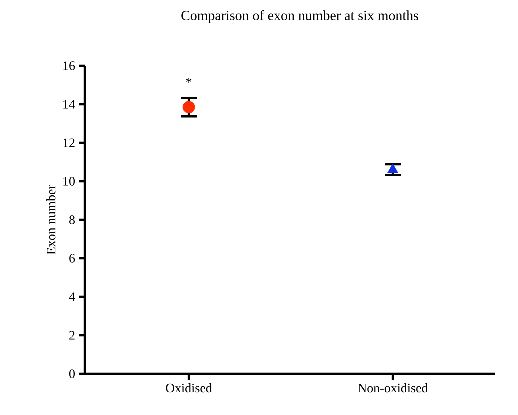 This screenshot has width=518, height=415. I want to click on y-tick-label: 14, so click(70, 104).